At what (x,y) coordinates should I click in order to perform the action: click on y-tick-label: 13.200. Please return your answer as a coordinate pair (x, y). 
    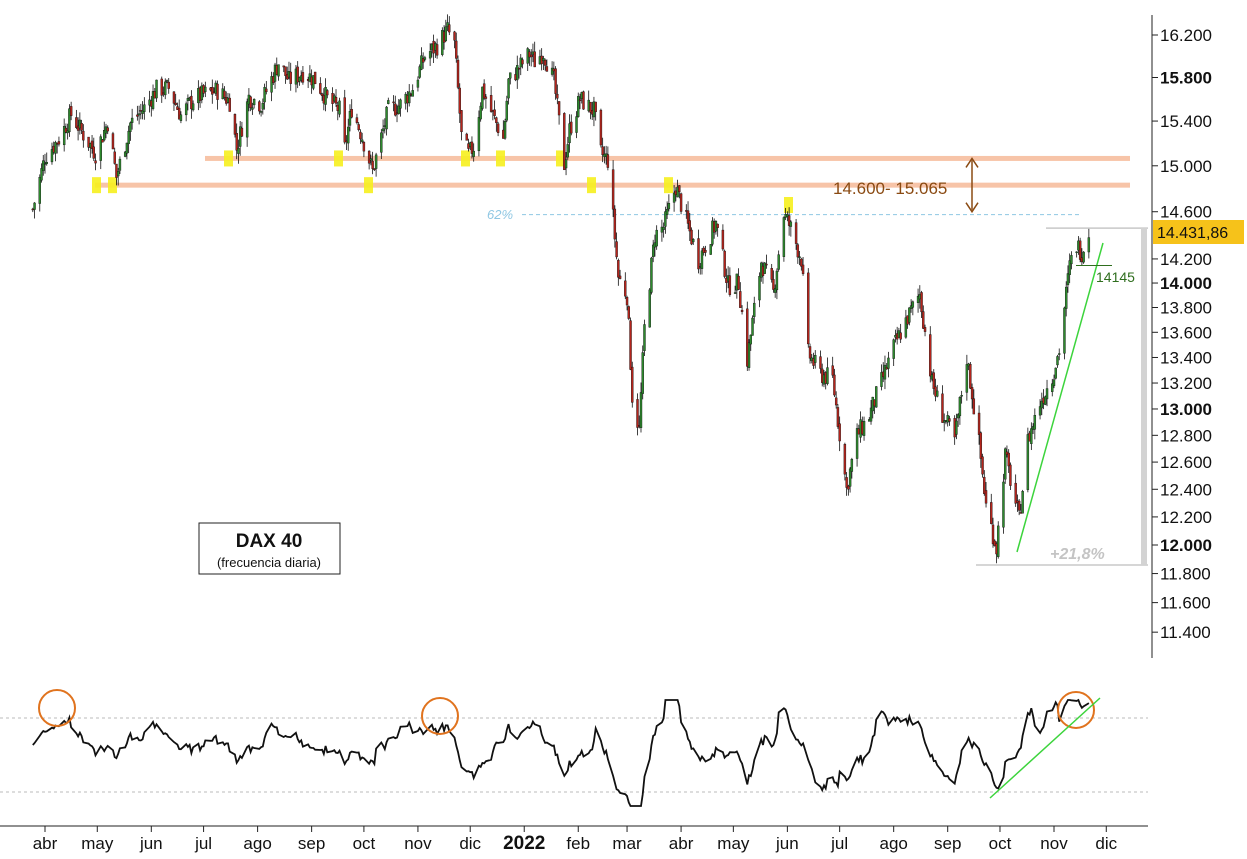
    Looking at the image, I should click on (1186, 383).